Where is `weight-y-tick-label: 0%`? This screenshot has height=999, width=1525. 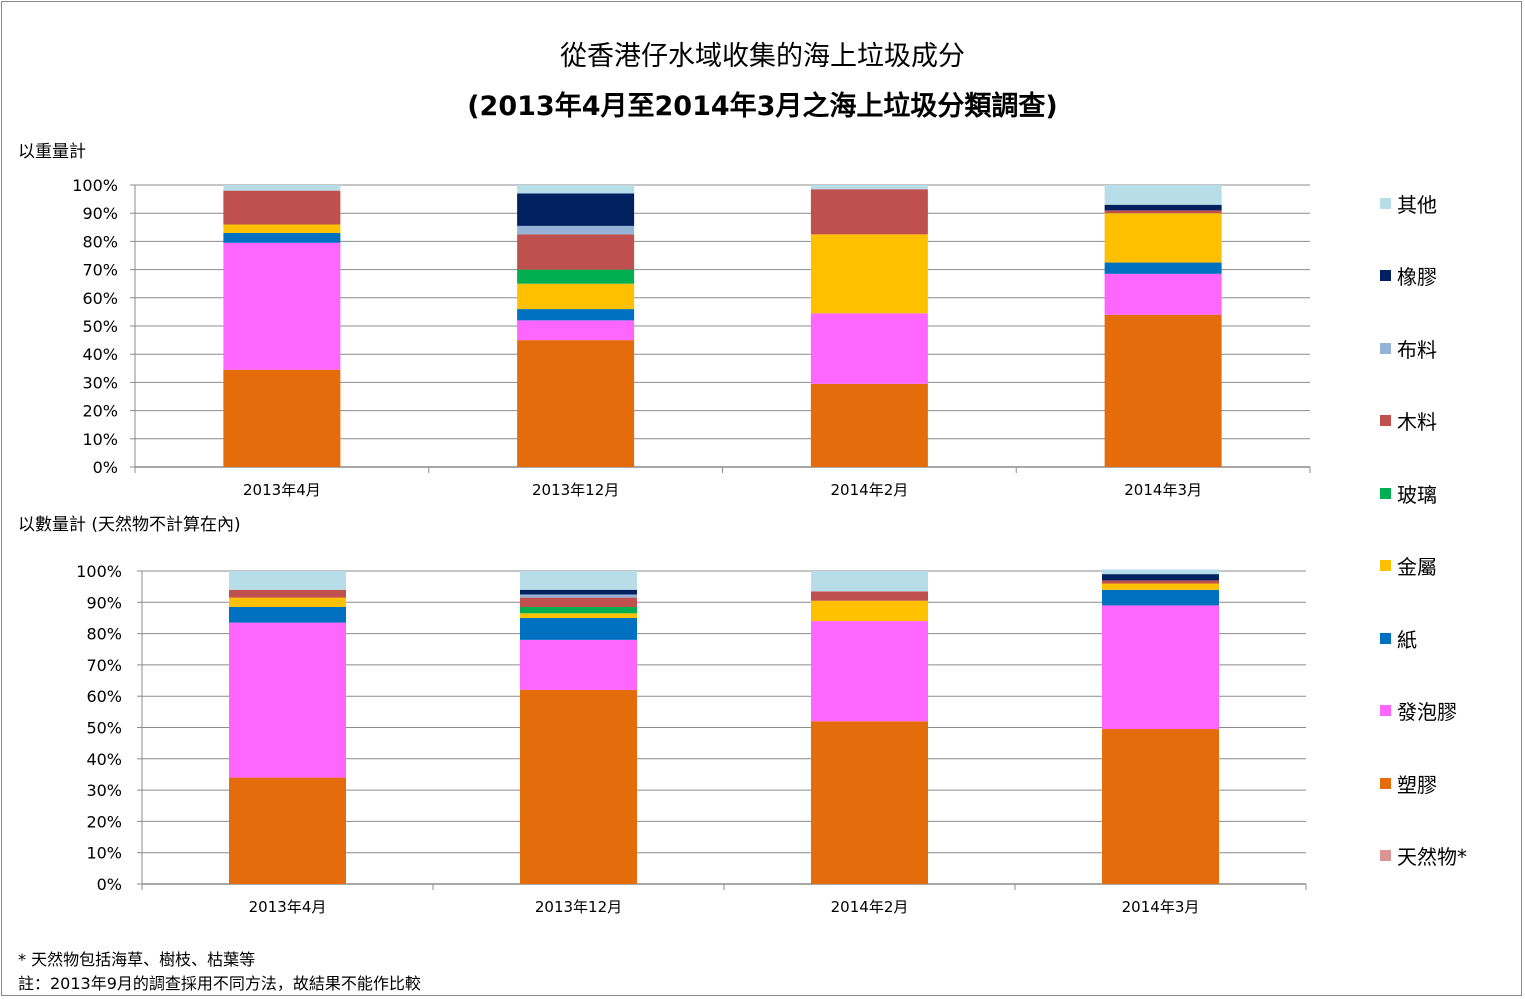 weight-y-tick-label: 0% is located at coordinates (105, 467).